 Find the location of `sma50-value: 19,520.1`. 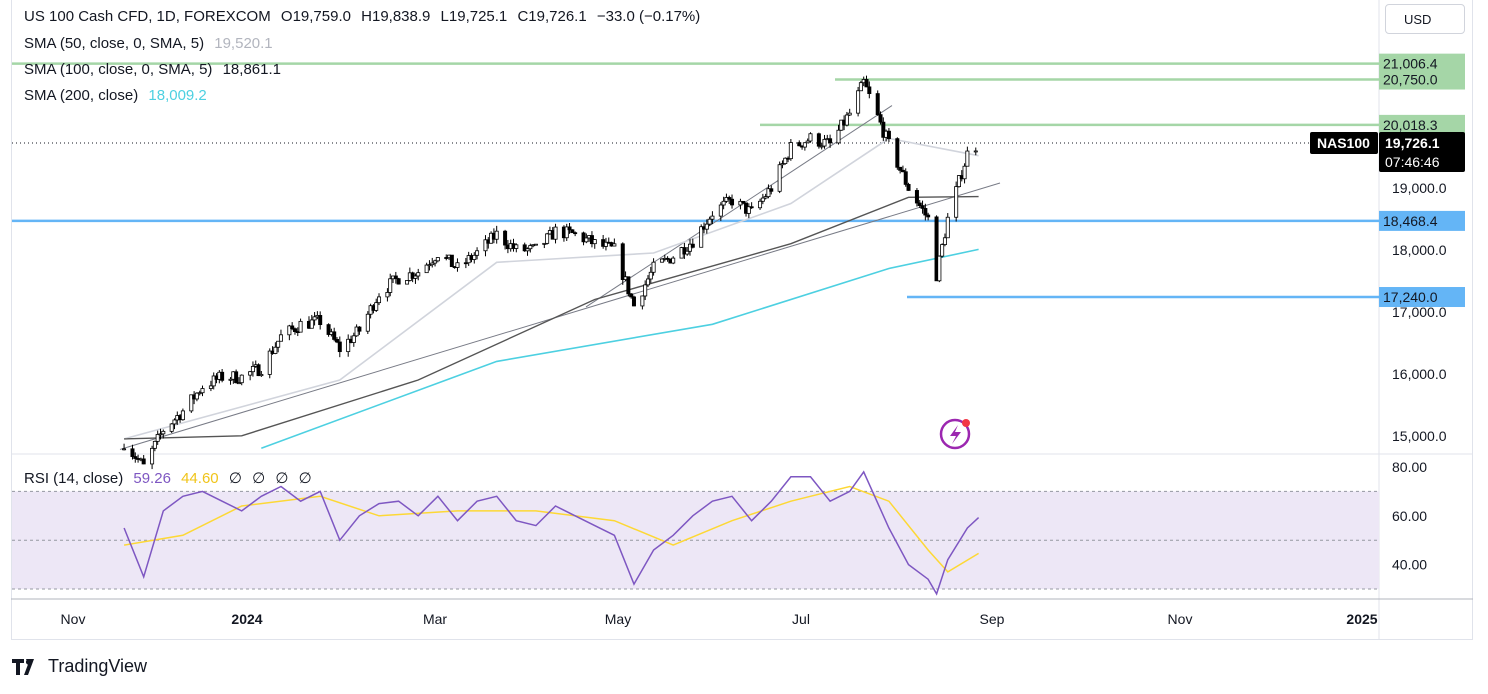

sma50-value: 19,520.1 is located at coordinates (243, 43).